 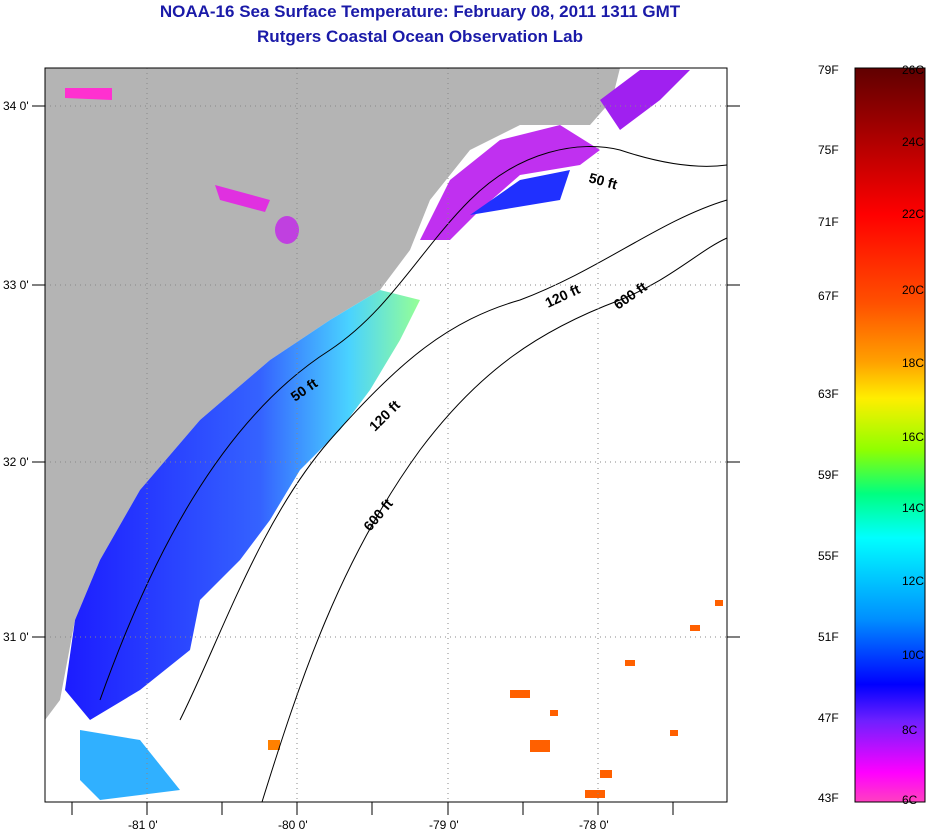 What do you see at coordinates (828, 70) in the screenshot?
I see `colorbar-f-label: 79F` at bounding box center [828, 70].